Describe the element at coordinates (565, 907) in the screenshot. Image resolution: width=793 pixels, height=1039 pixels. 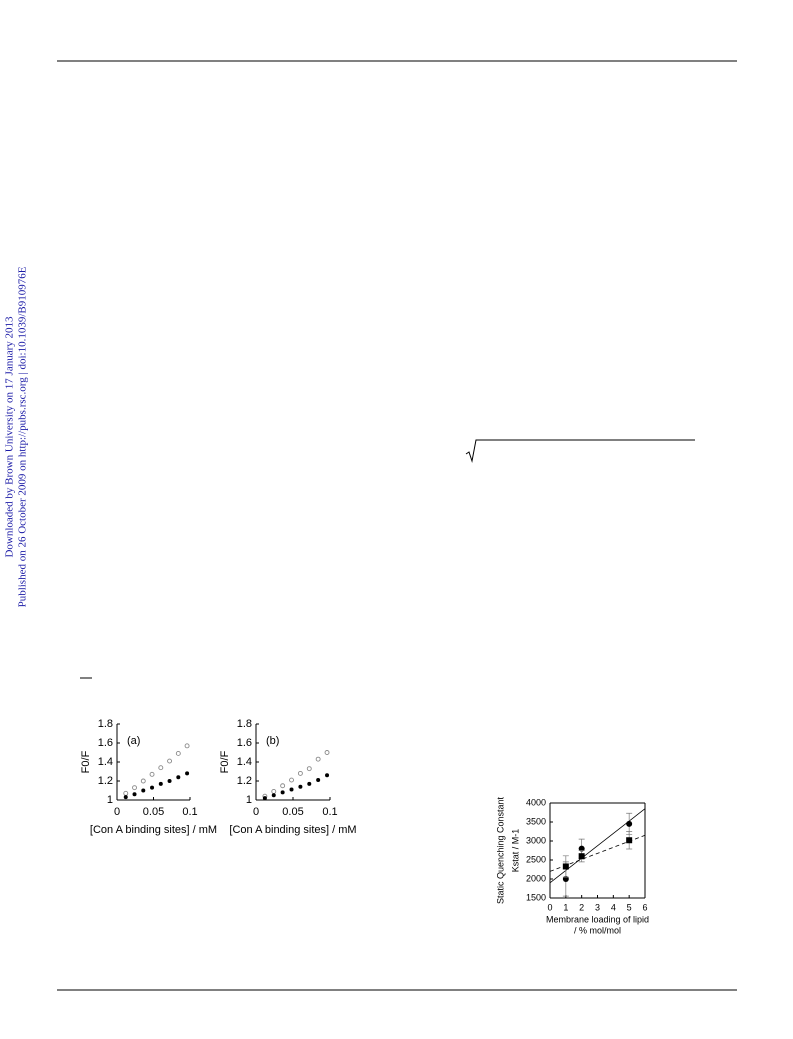
I see `x-tick-label: 1` at that location.